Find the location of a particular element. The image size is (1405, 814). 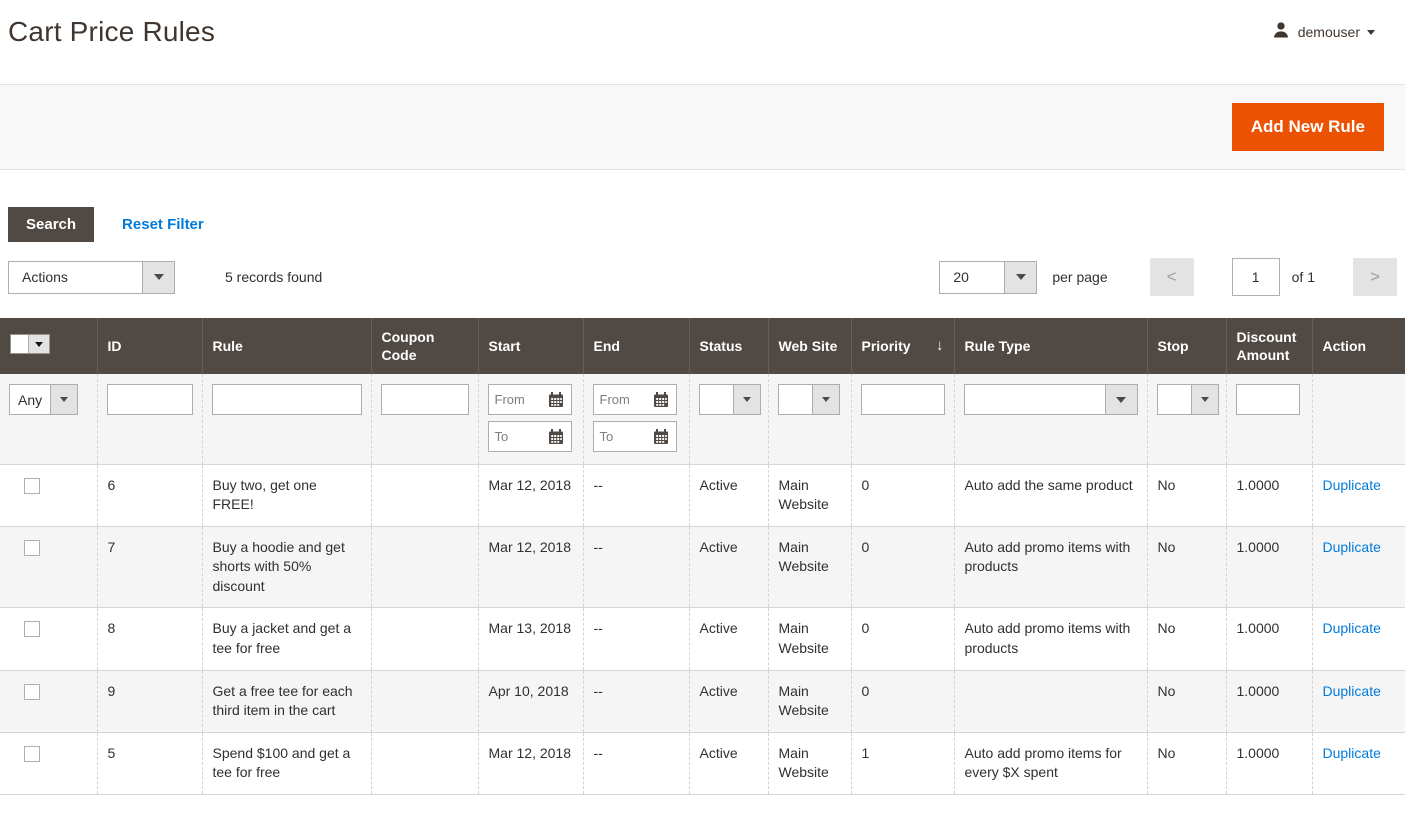

priority-filter-input is located at coordinates (902, 399).